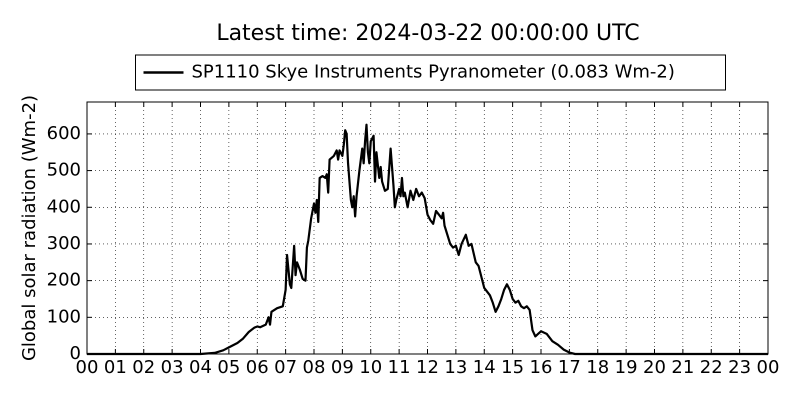 Image resolution: width=800 pixels, height=400 pixels. What do you see at coordinates (228, 367) in the screenshot?
I see `x-tick-label: 05` at bounding box center [228, 367].